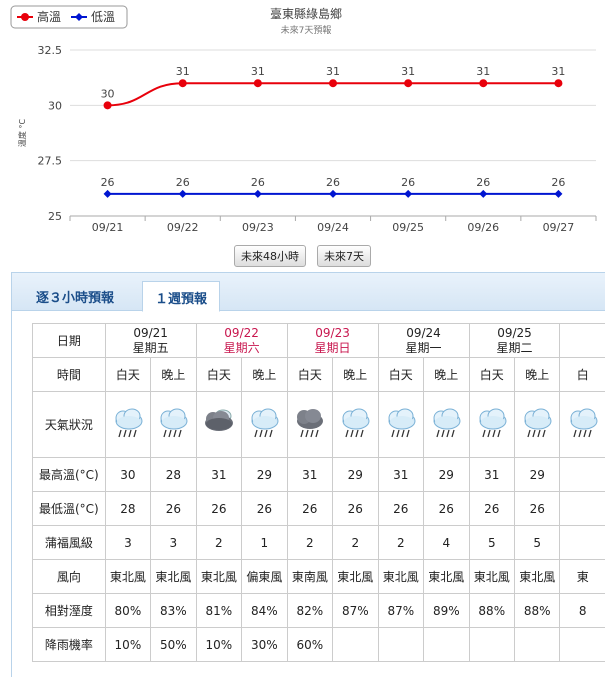  What do you see at coordinates (318, 644) in the screenshot?
I see `row-rain: 降雨機率 10% 50% 10% 30% 60%` at bounding box center [318, 644].